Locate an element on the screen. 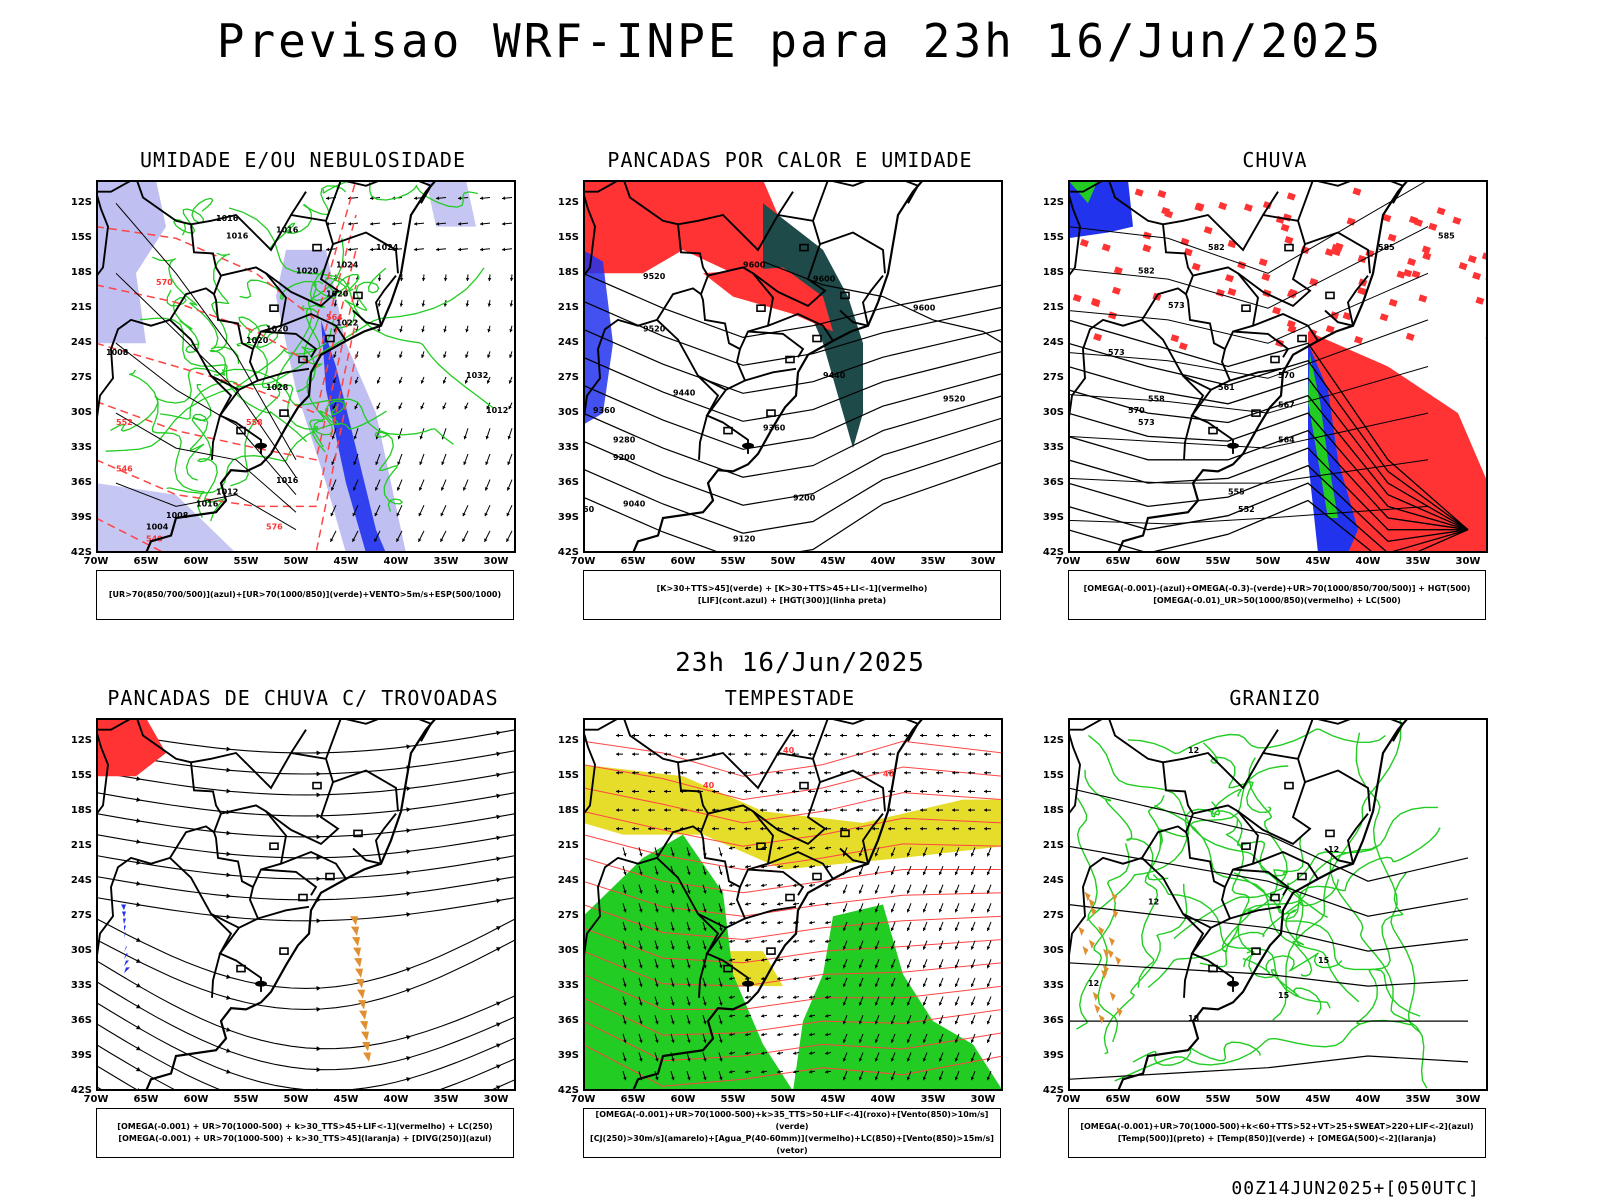  contour-label: 9440 is located at coordinates (684, 393).